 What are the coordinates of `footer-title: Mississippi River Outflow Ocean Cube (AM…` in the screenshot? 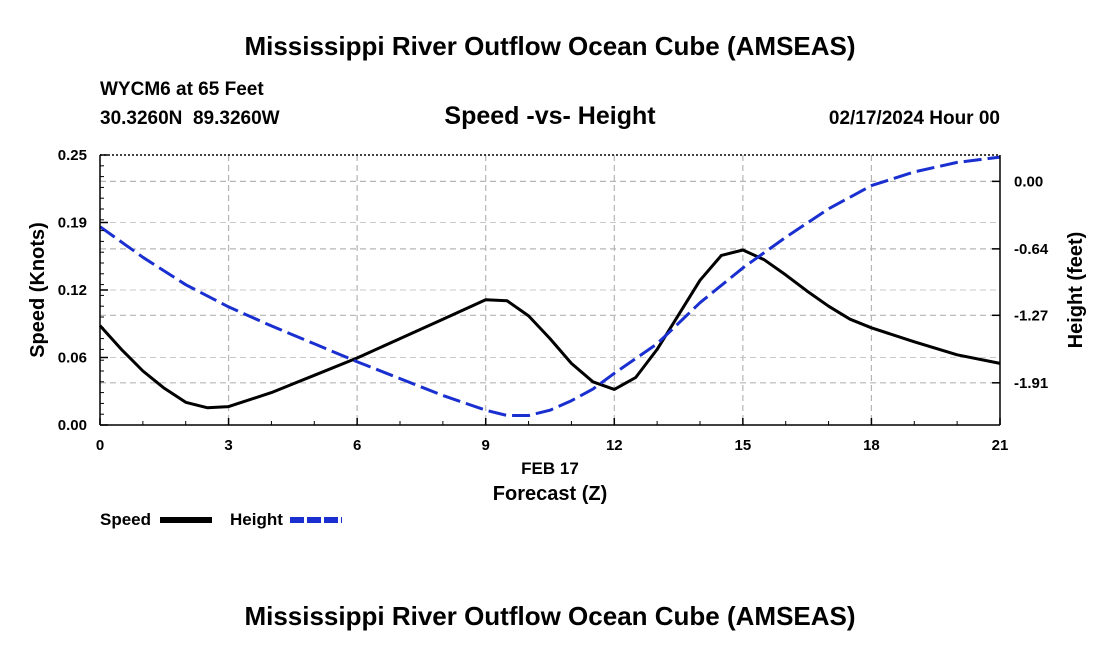 It's located at (549, 616).